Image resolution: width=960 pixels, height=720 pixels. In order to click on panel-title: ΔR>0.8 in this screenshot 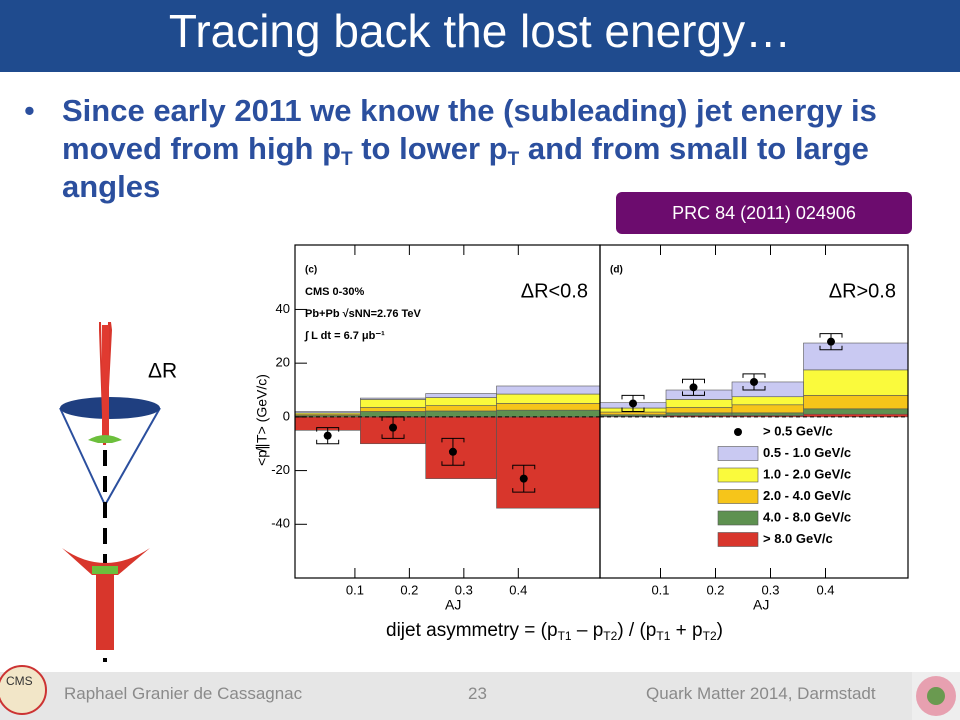, I will do `click(862, 291)`.